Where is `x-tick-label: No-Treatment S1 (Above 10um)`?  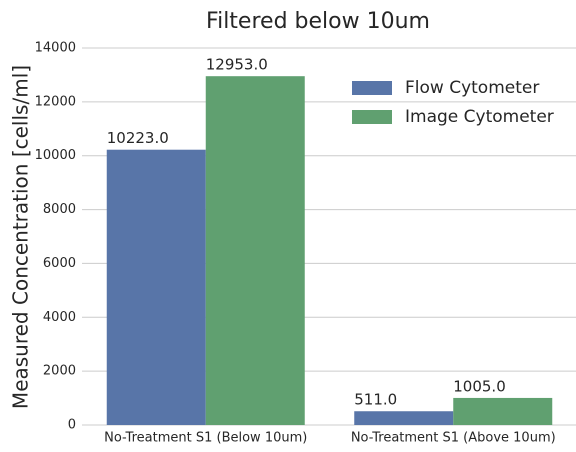 x-tick-label: No-Treatment S1 (Above 10um) is located at coordinates (453, 438).